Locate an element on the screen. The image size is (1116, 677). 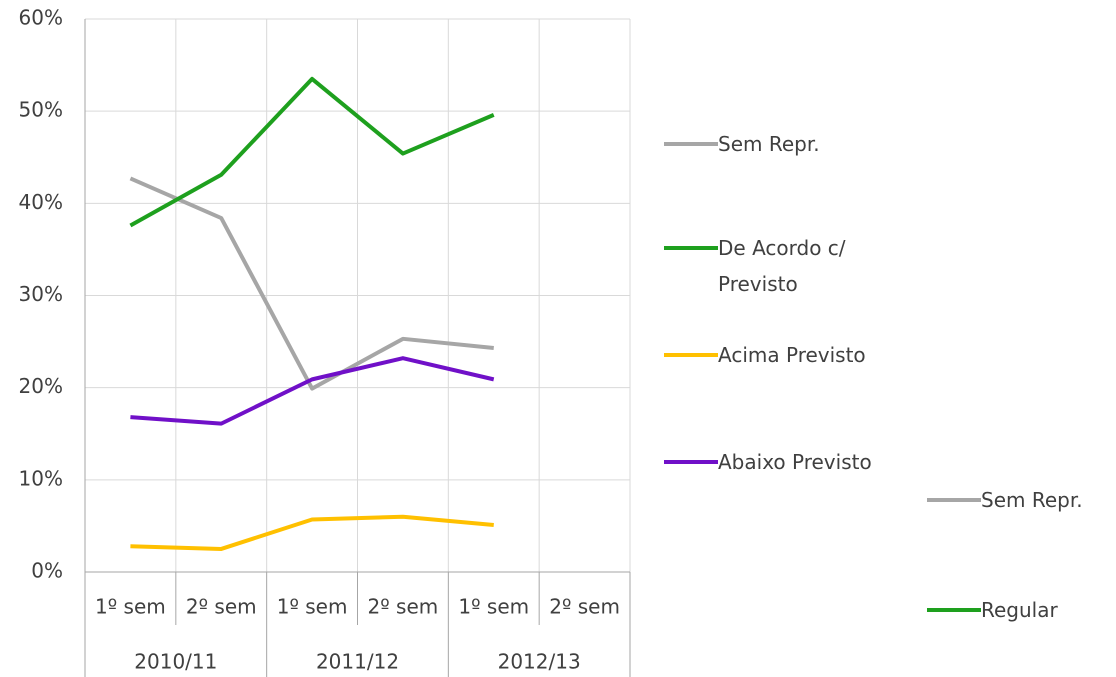
legend-label: Abaixo Previsto is located at coordinates (795, 462).